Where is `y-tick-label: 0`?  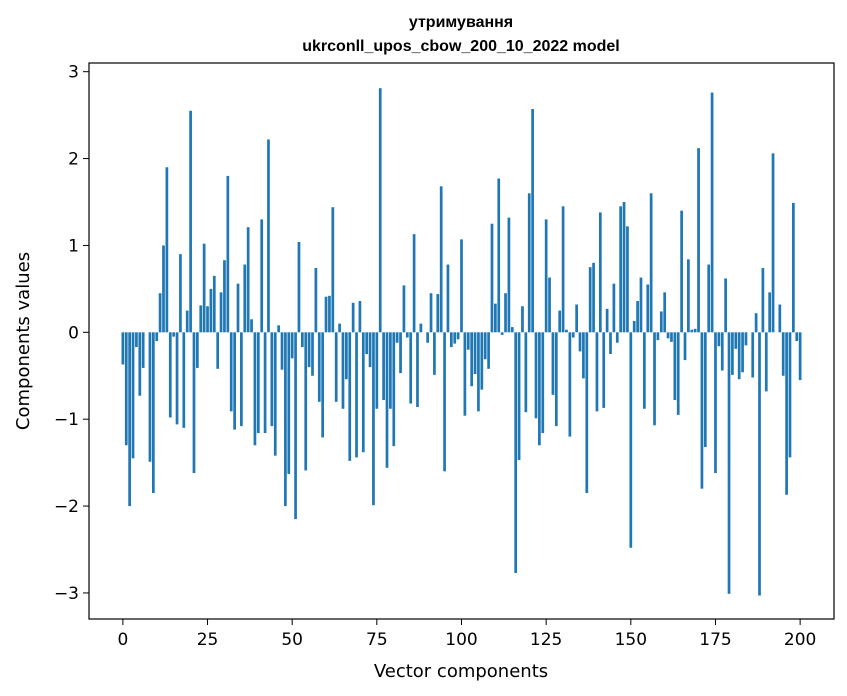 y-tick-label: 0 is located at coordinates (73, 333).